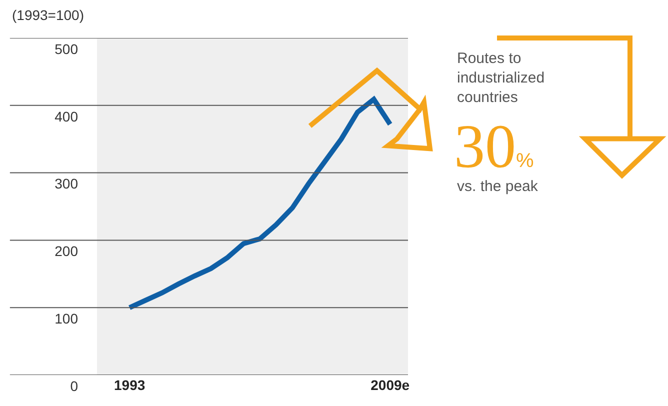 The height and width of the screenshot is (406, 668). Describe the element at coordinates (66, 184) in the screenshot. I see `y-tick-label: 300` at that location.